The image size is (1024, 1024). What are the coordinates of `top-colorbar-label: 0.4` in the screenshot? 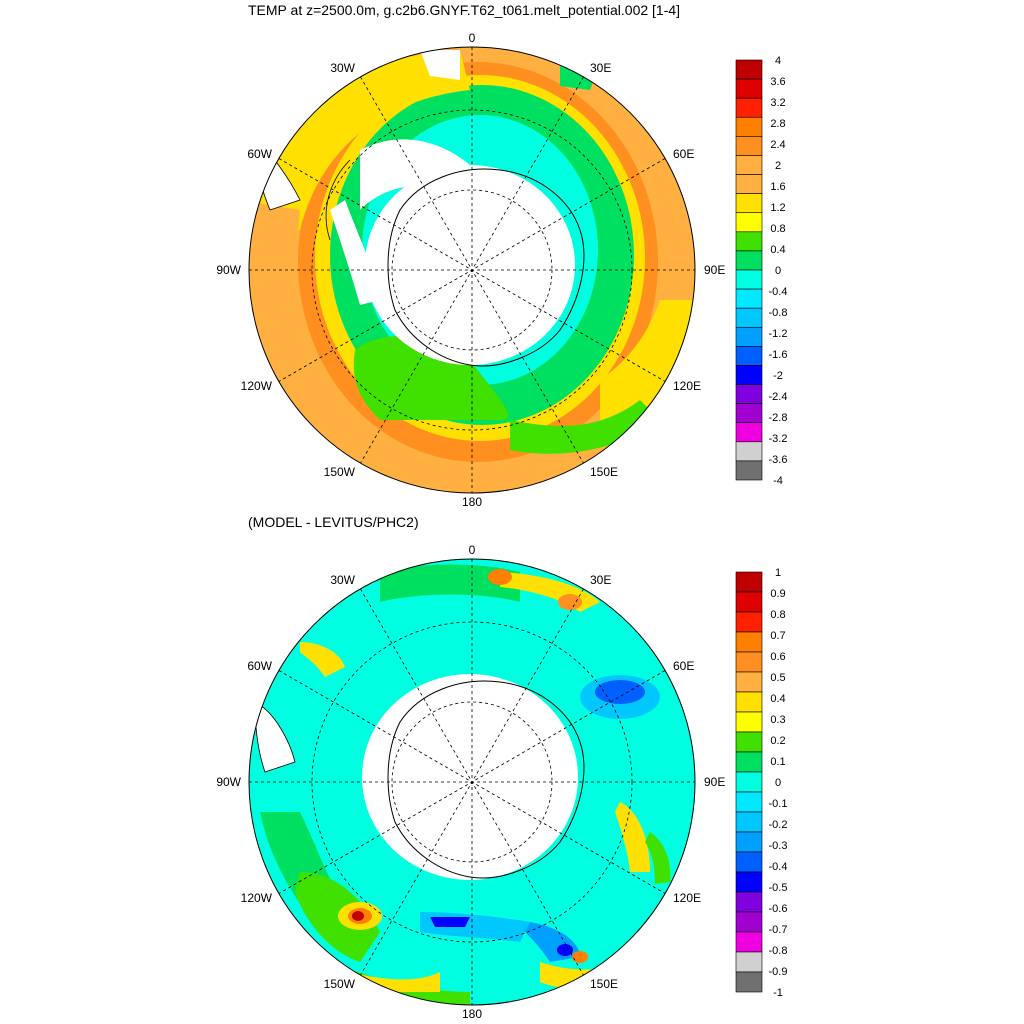 It's located at (777, 250).